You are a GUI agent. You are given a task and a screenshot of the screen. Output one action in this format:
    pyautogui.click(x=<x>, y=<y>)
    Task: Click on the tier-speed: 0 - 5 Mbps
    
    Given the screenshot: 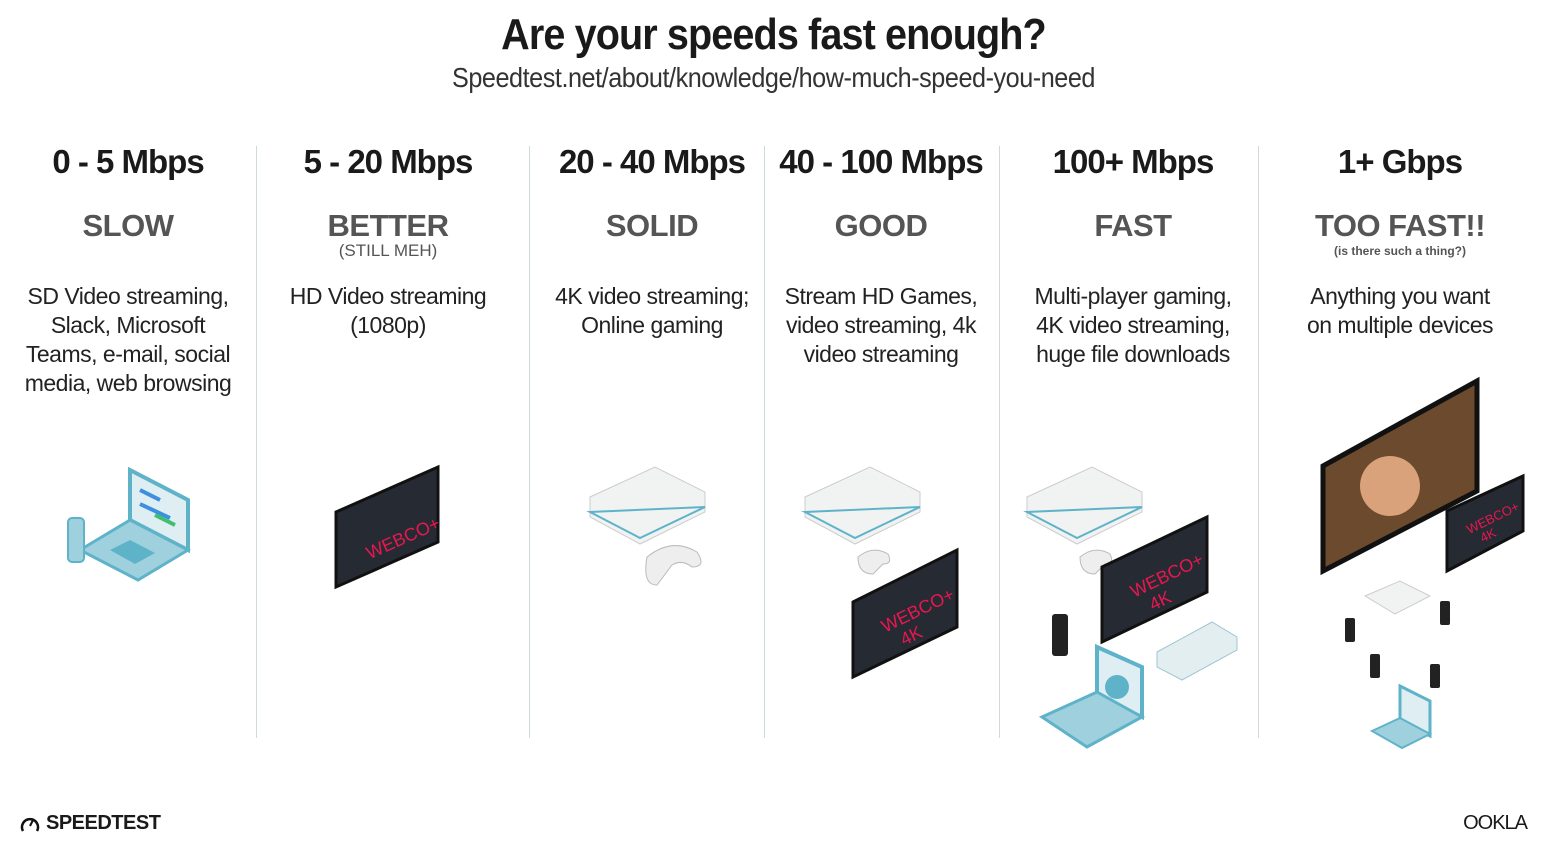 What is the action you would take?
    pyautogui.click(x=128, y=161)
    